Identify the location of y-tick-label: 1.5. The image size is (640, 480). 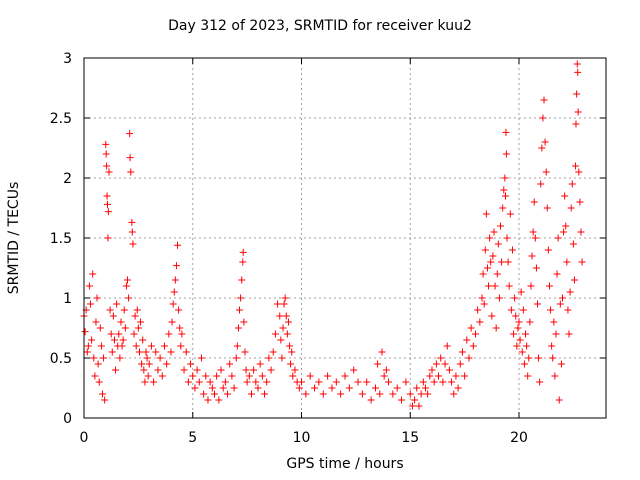
(61, 239).